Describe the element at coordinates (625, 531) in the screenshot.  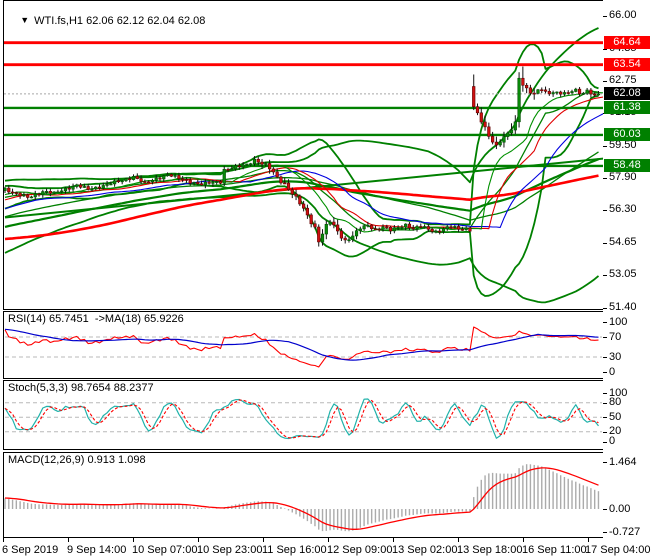
I see `macd-axis-label: -0.727` at that location.